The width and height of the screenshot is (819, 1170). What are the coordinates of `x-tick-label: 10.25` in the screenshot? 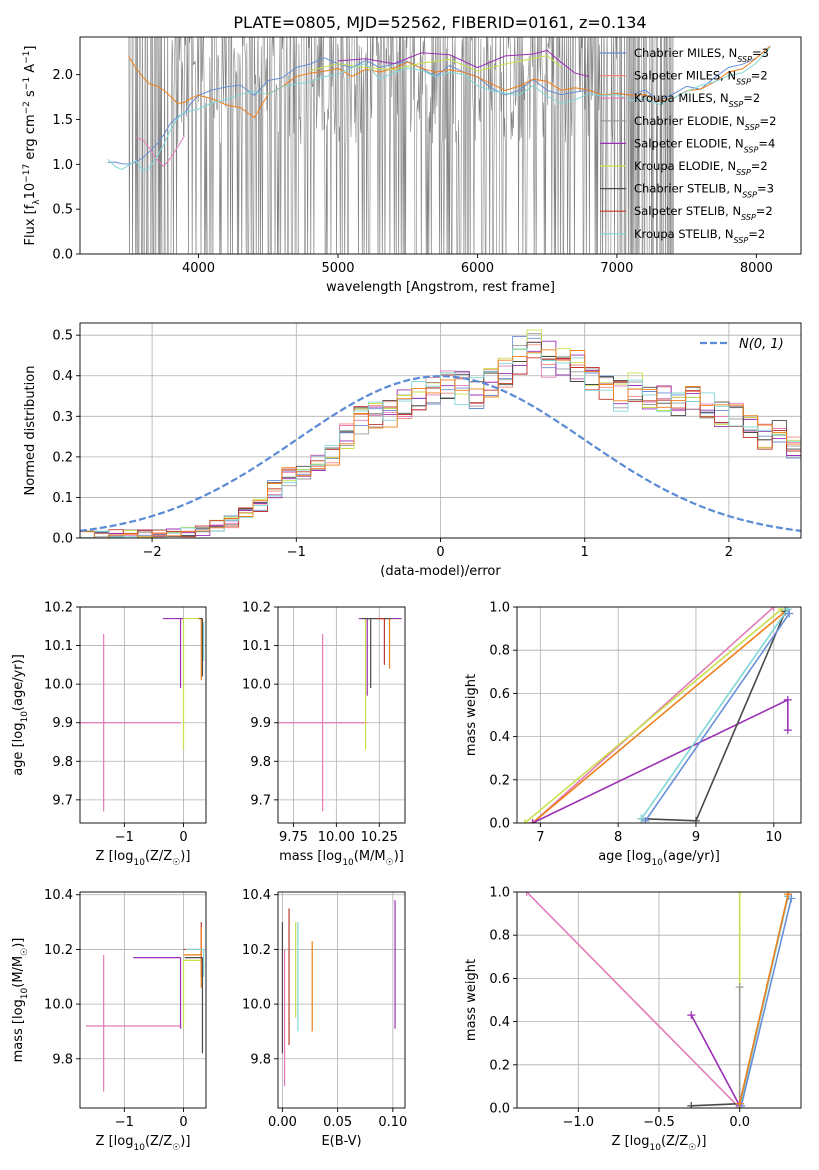 It's located at (379, 837).